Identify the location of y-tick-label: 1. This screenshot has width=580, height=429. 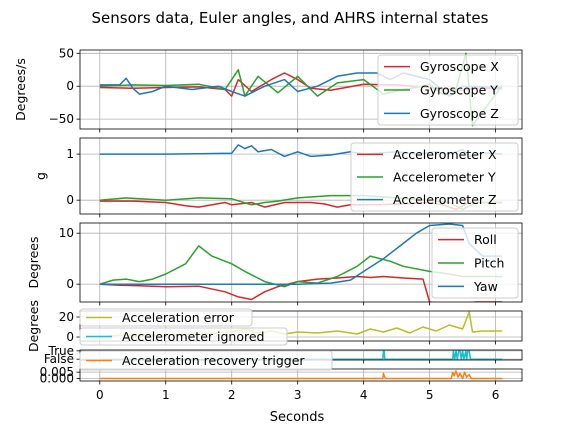
(70, 154).